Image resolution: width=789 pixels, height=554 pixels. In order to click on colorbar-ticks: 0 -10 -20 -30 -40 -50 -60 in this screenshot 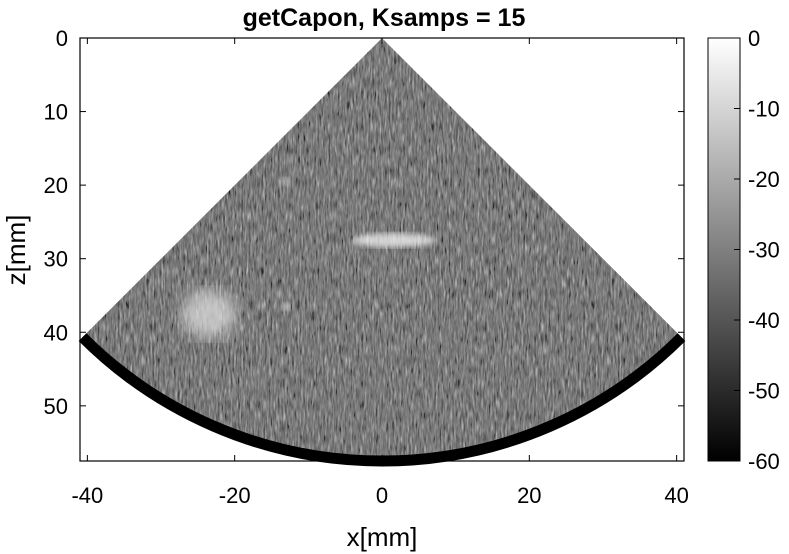, I will do `click(757, 250)`.